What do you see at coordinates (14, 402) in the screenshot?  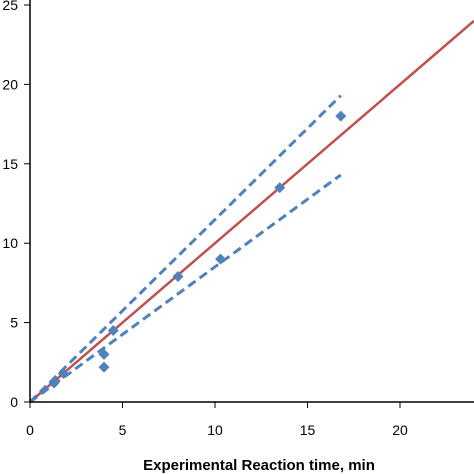 I see `y-tick-label: 0` at bounding box center [14, 402].